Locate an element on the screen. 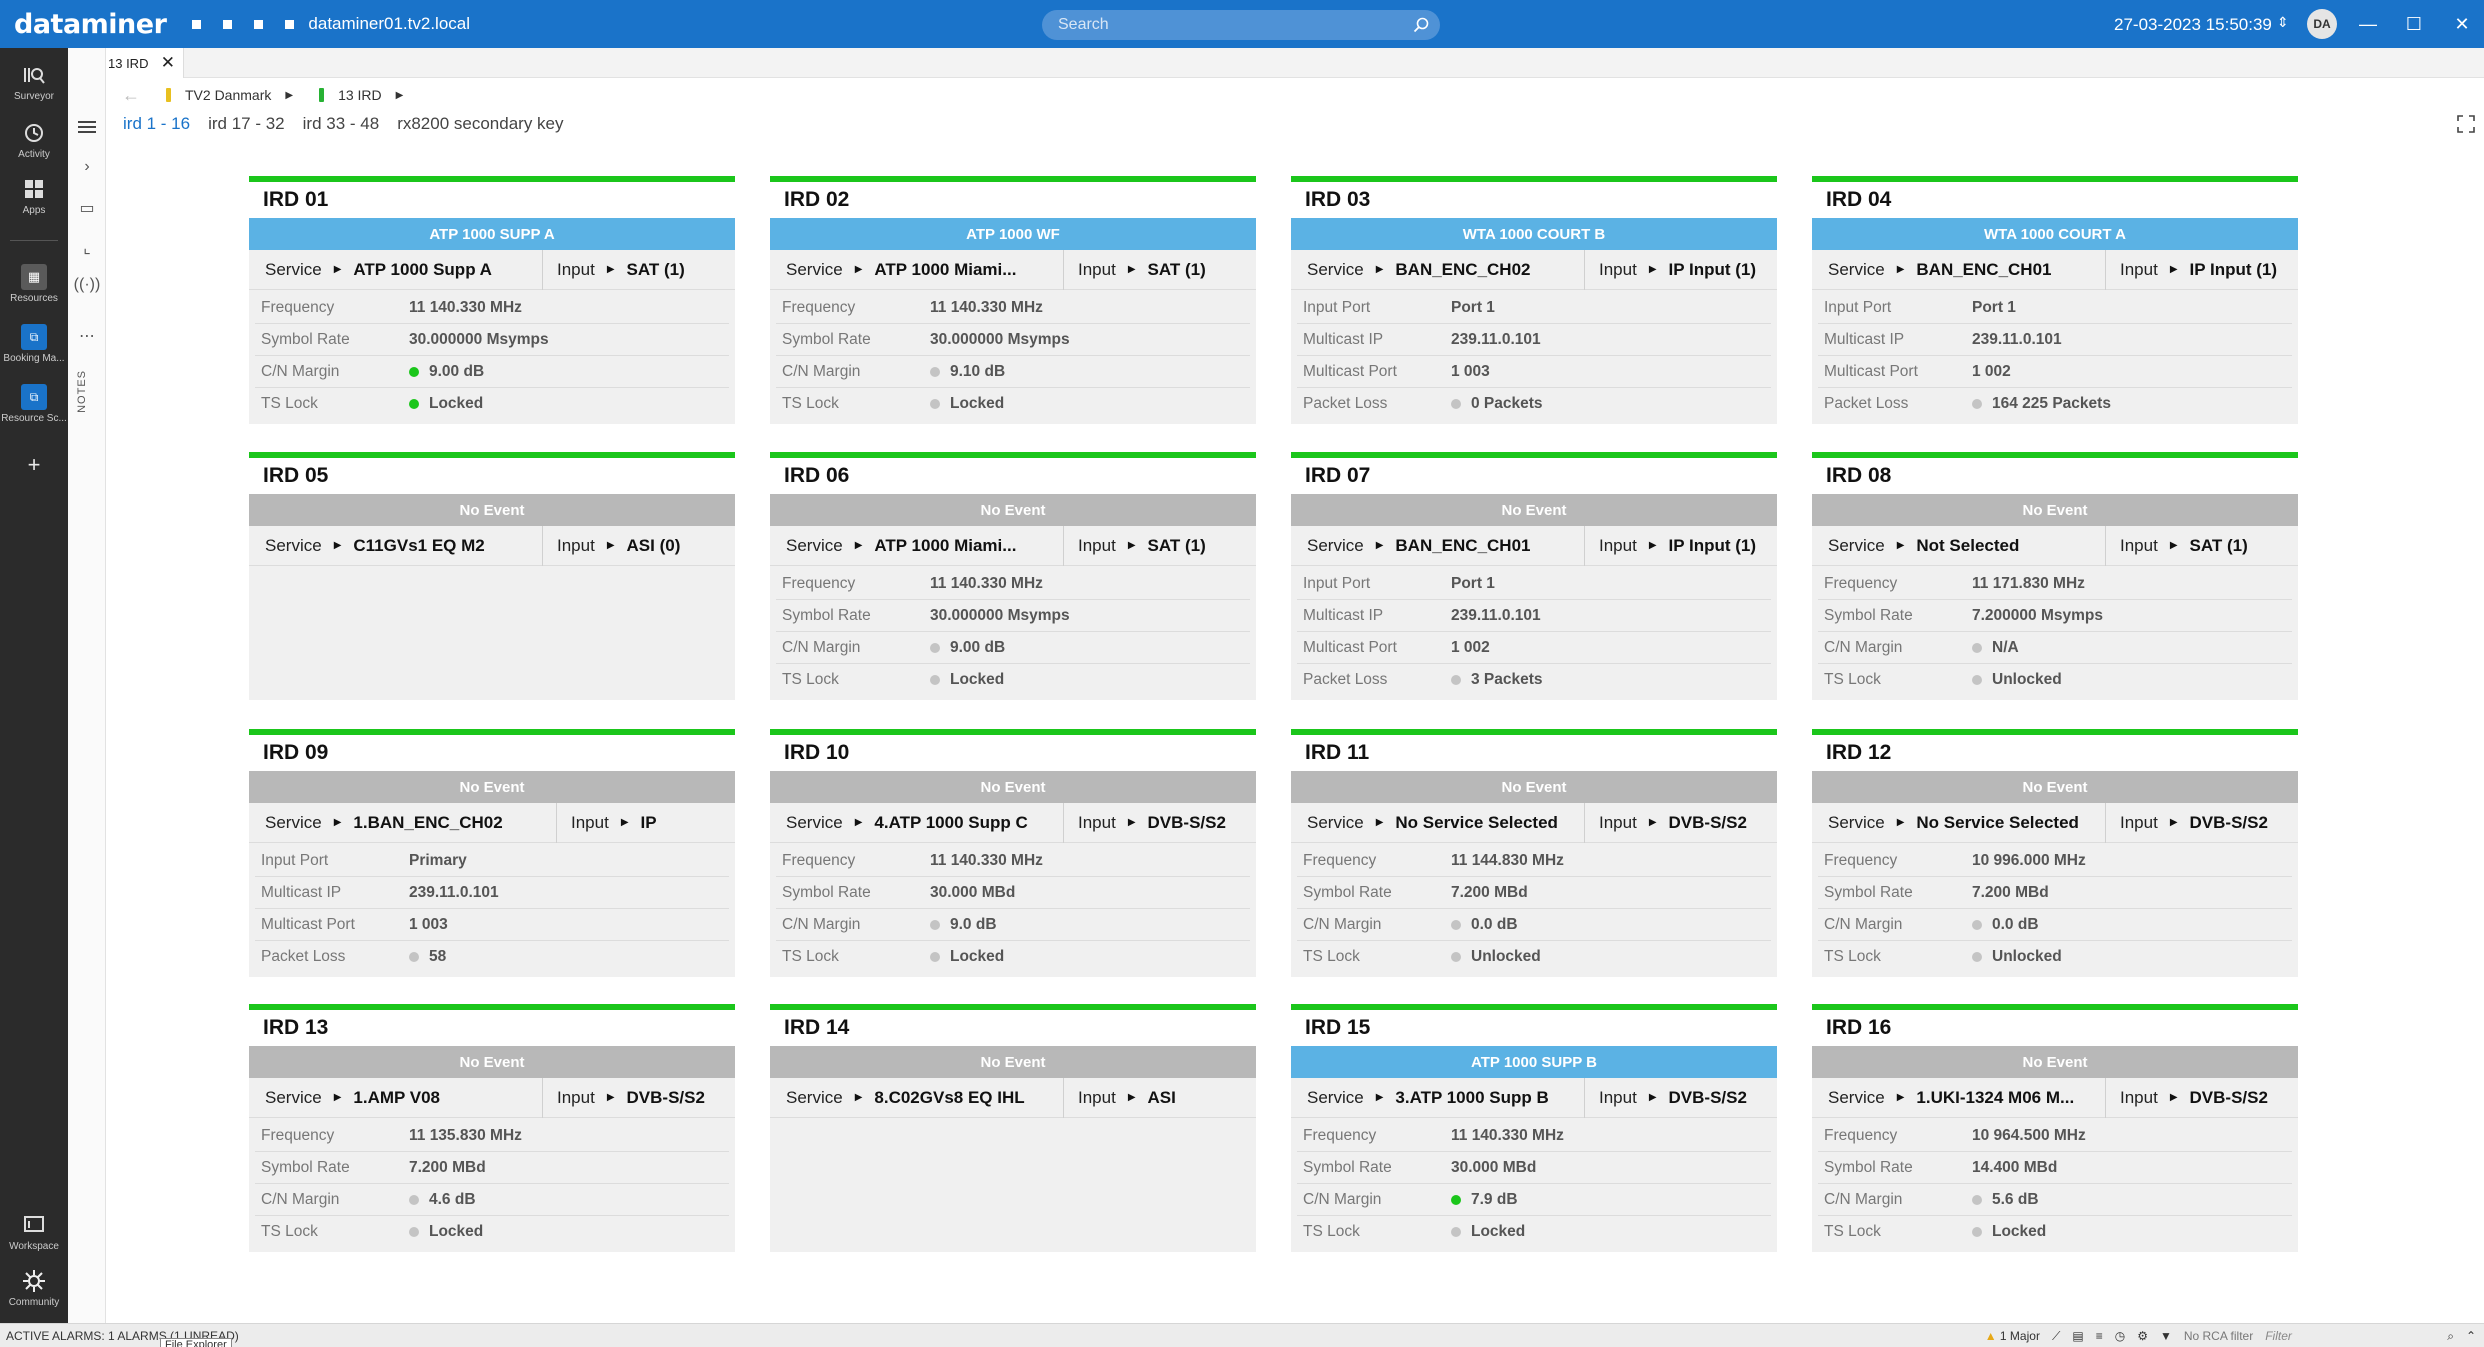  history-icon: ◷ is located at coordinates (2120, 1336).